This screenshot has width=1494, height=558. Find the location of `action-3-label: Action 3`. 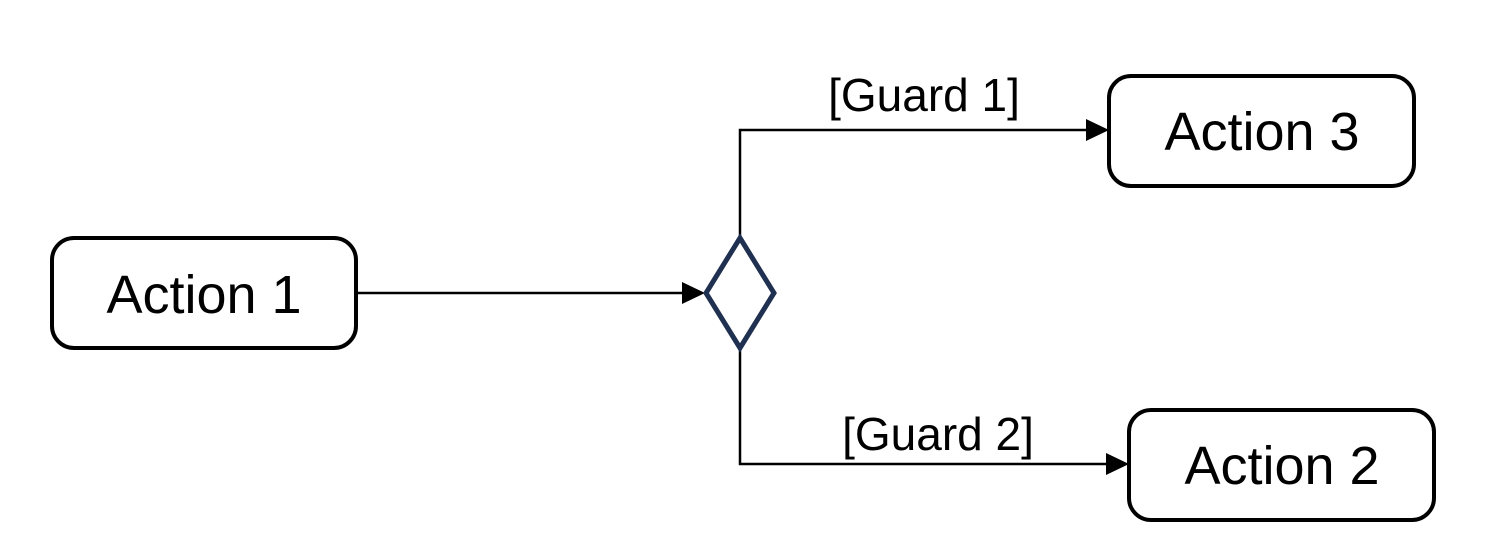

action-3-label: Action 3 is located at coordinates (1261, 132).